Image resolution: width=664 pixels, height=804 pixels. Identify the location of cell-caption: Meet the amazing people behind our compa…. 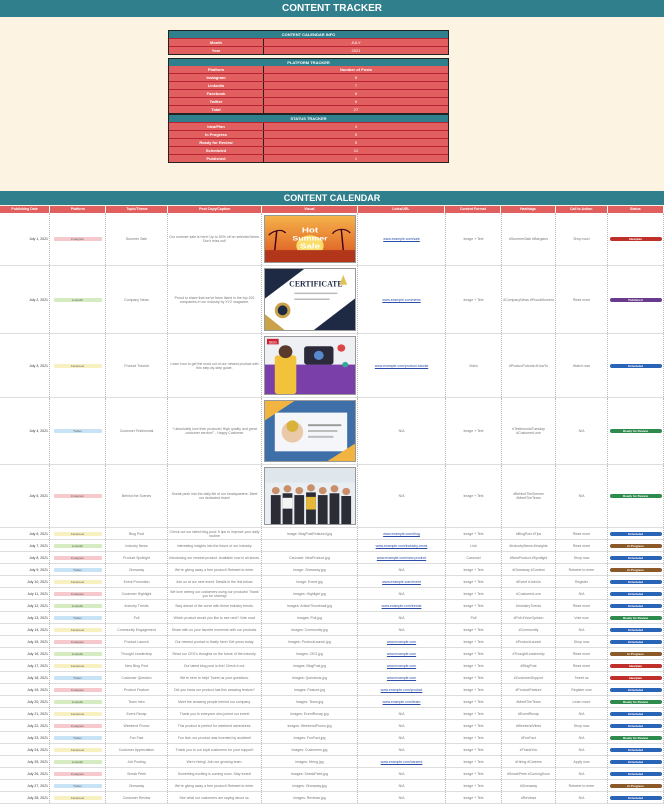
(215, 701).